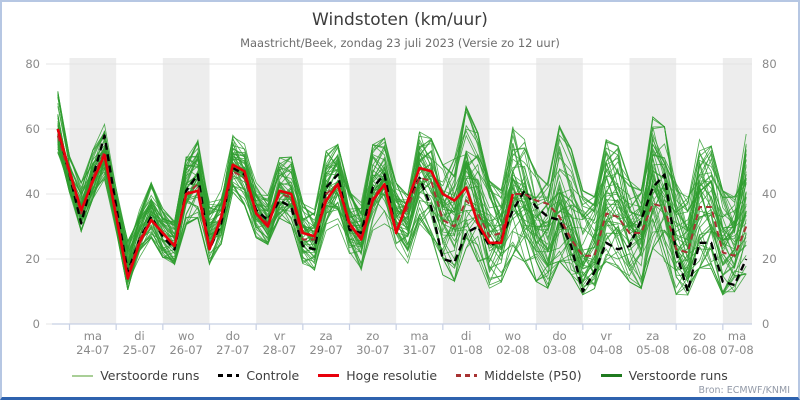  I want to click on x-tick-date: 04-08, so click(605, 350).